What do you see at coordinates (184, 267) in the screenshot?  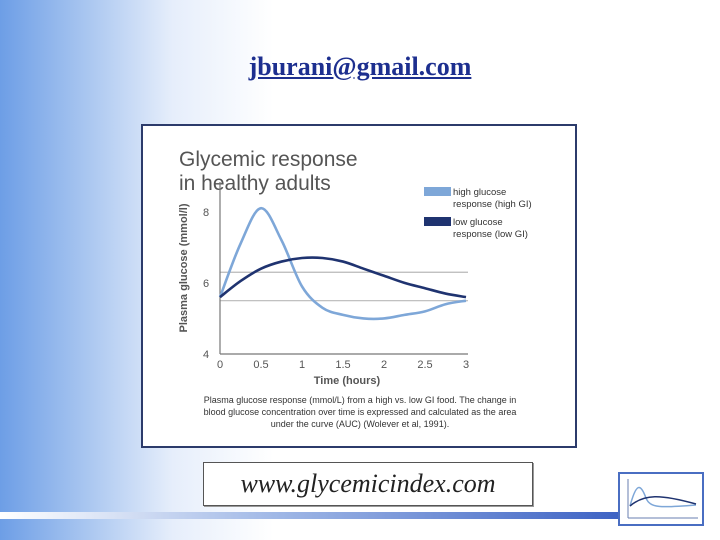 I see `y-axis-label: Plasma glucose (mmol/l)` at bounding box center [184, 267].